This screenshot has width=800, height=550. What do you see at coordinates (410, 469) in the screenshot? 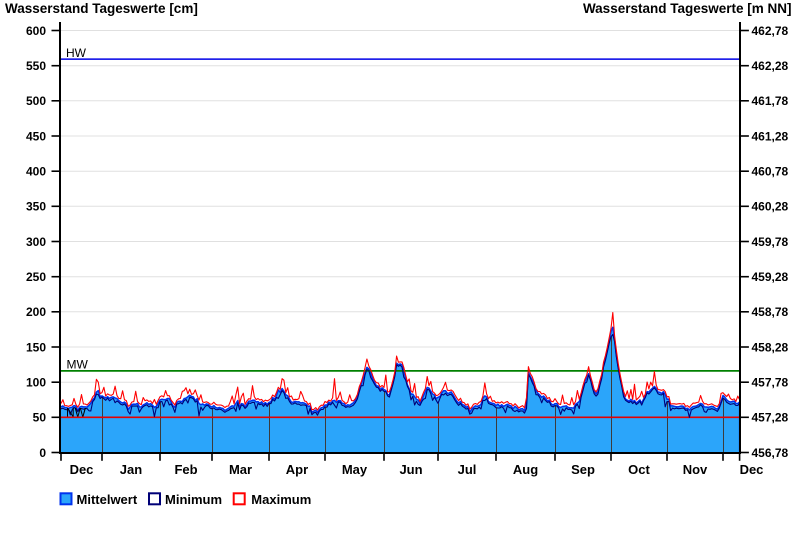
I see `svg-text: Jun` at bounding box center [410, 469].